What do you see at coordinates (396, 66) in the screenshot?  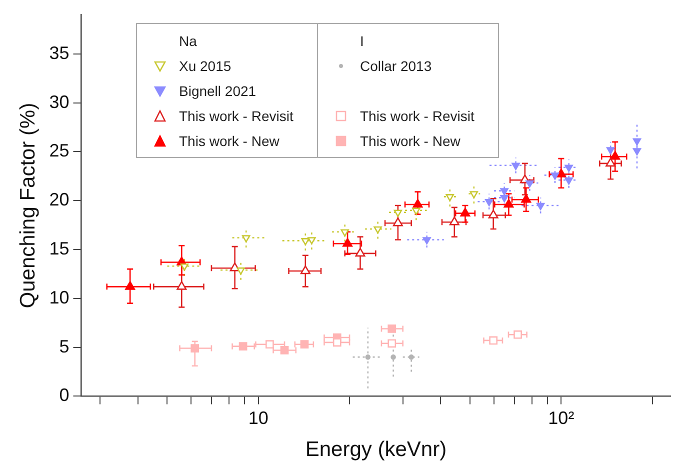 I see `legend-label: Collar 2013` at bounding box center [396, 66].